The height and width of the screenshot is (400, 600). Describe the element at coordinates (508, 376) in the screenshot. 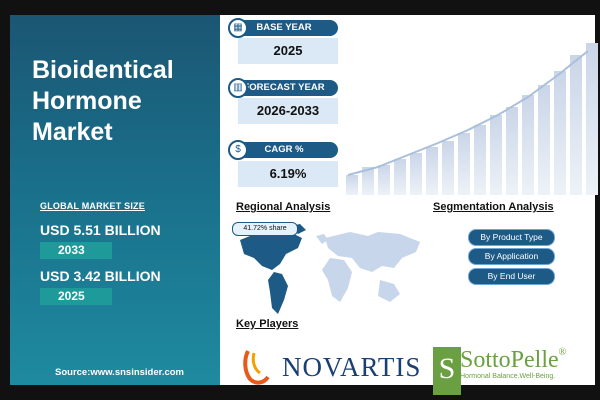

I see `sottopelle-tagline: Hormonal Balance.Well-Being.` at that location.